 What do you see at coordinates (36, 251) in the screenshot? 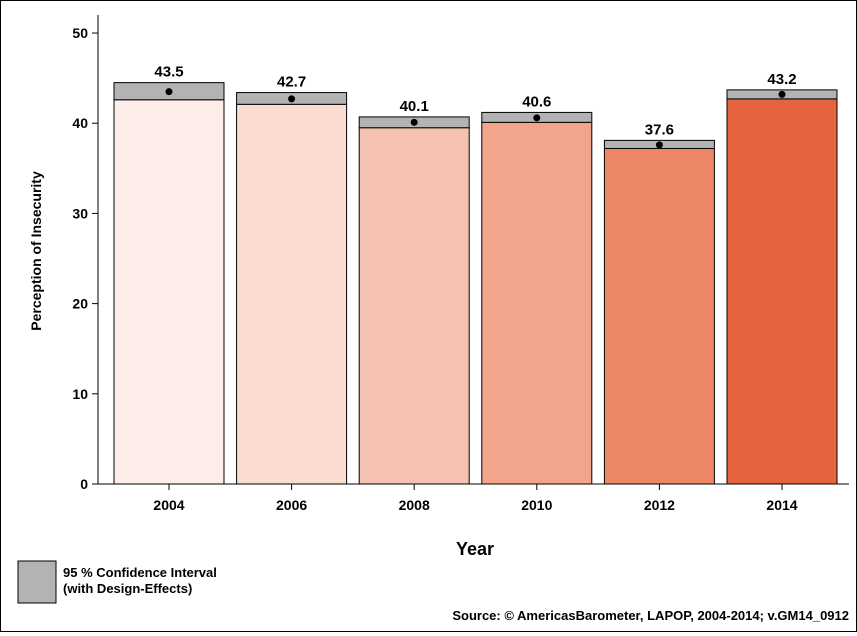
I see `y-axis-title: Perception of Insecurity` at bounding box center [36, 251].